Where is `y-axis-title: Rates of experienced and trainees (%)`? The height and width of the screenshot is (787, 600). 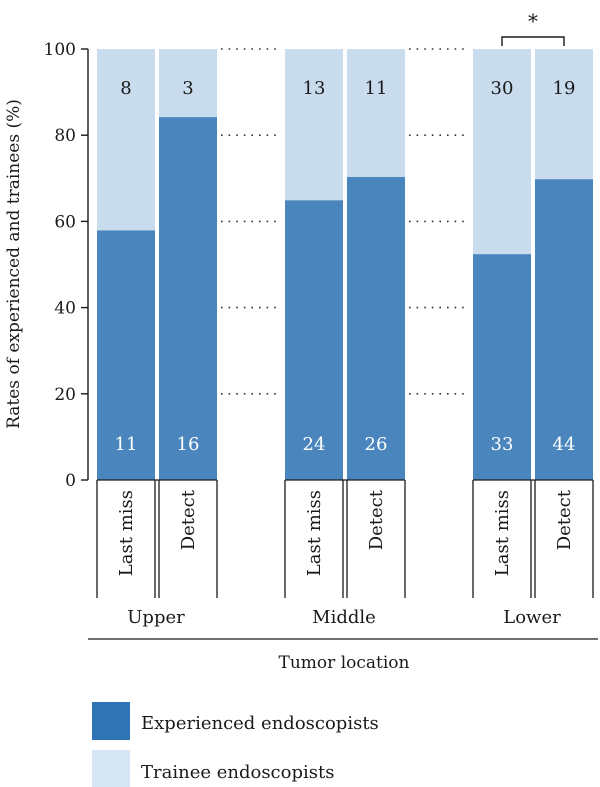 y-axis-title: Rates of experienced and trainees (%) is located at coordinates (14, 264).